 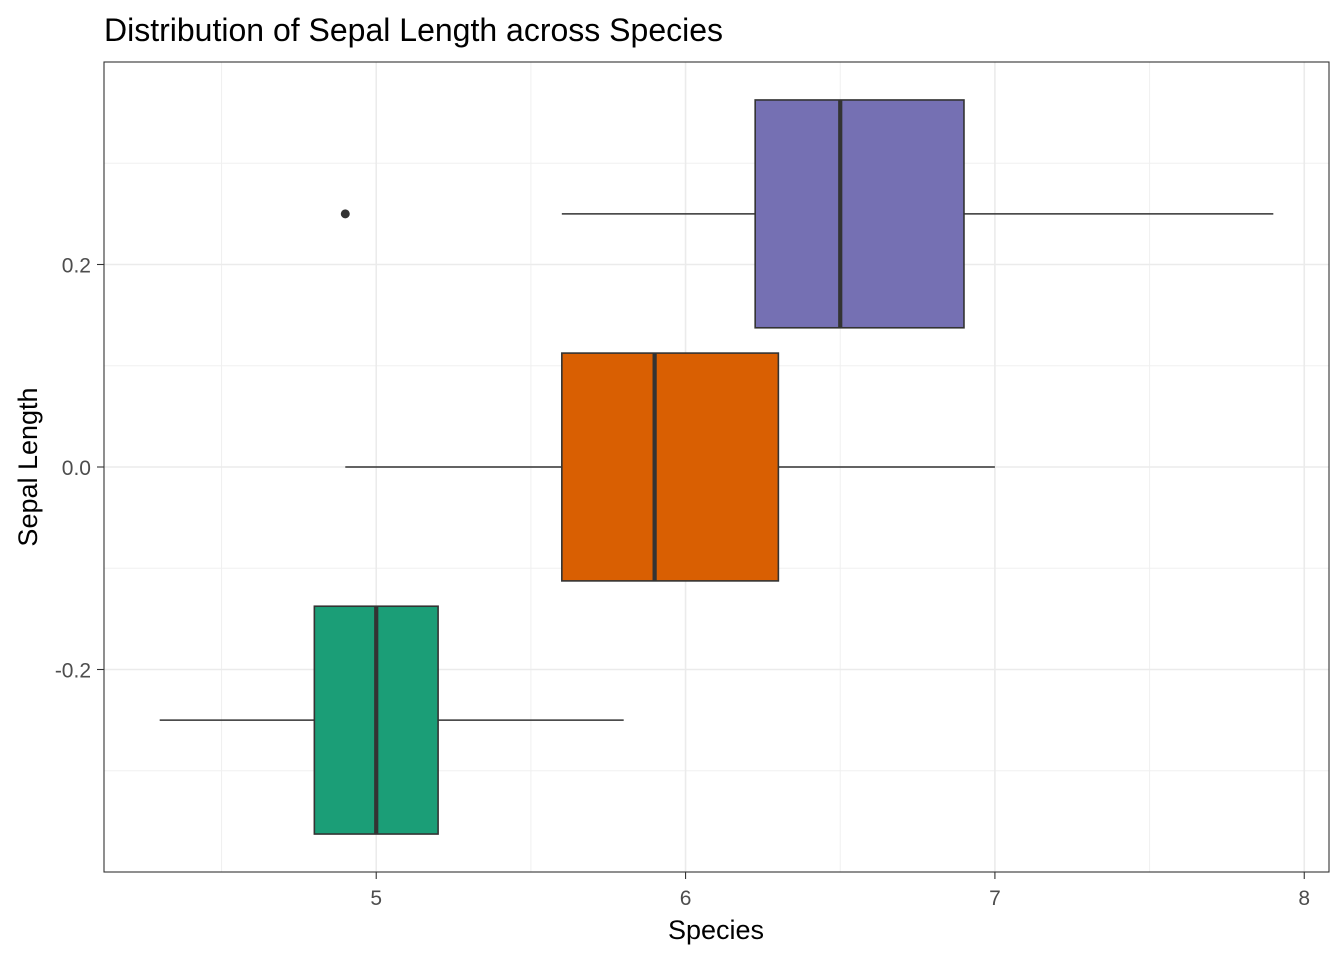 I want to click on x-tick-label: 8, so click(x=1304, y=898).